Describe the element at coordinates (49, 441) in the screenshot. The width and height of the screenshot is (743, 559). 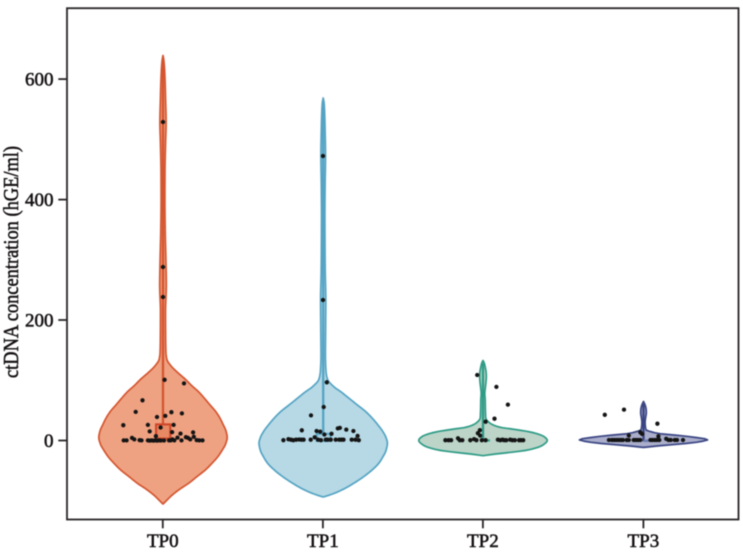
I see `svg-text: 0` at that location.